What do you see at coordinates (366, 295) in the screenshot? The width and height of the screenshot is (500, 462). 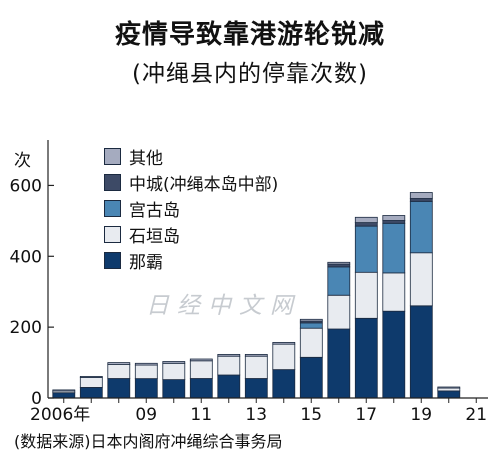 I see `bar-segment-石垣岛-2017` at bounding box center [366, 295].